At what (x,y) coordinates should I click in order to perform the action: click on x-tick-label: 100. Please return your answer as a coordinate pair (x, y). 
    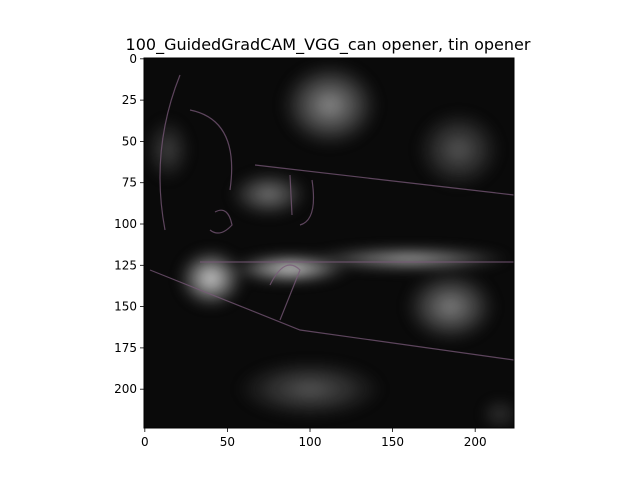
    Looking at the image, I should click on (310, 442).